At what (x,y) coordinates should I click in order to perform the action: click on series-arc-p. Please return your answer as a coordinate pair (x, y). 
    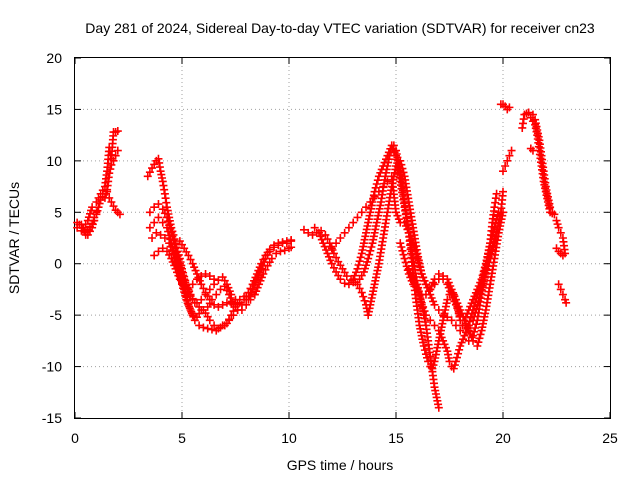
    Looking at the image, I should click on (539, 163).